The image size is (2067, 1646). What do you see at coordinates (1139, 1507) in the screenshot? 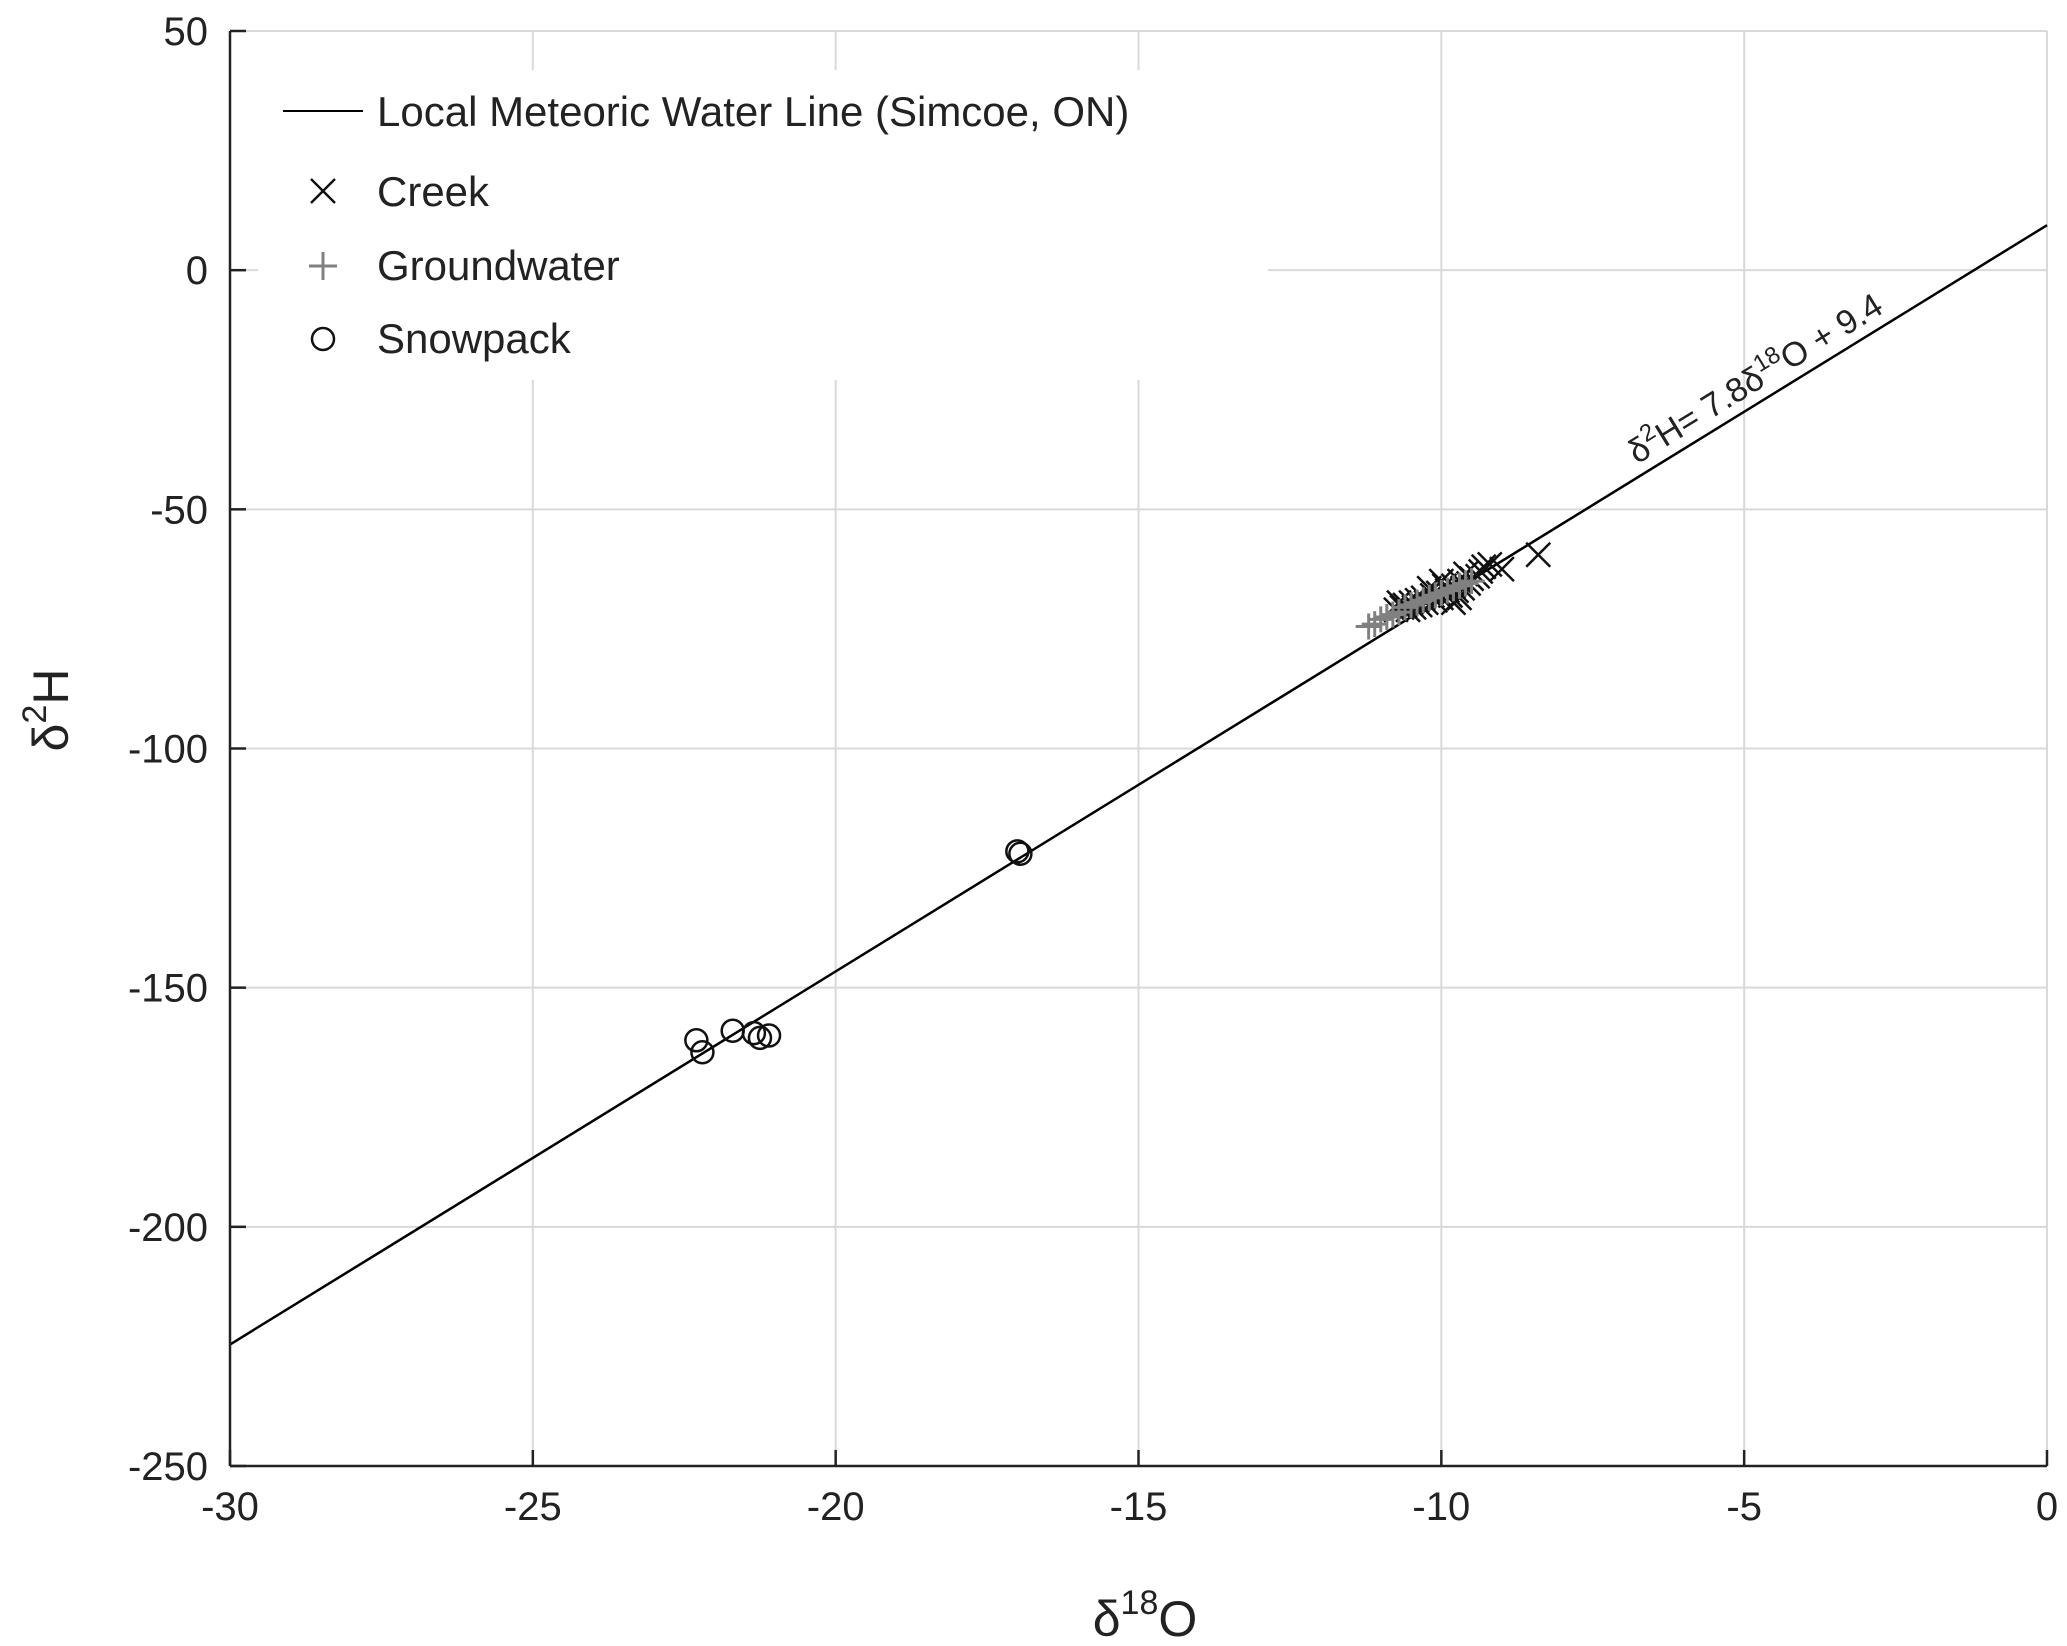
I see `x-tick-label: -15` at bounding box center [1139, 1507].